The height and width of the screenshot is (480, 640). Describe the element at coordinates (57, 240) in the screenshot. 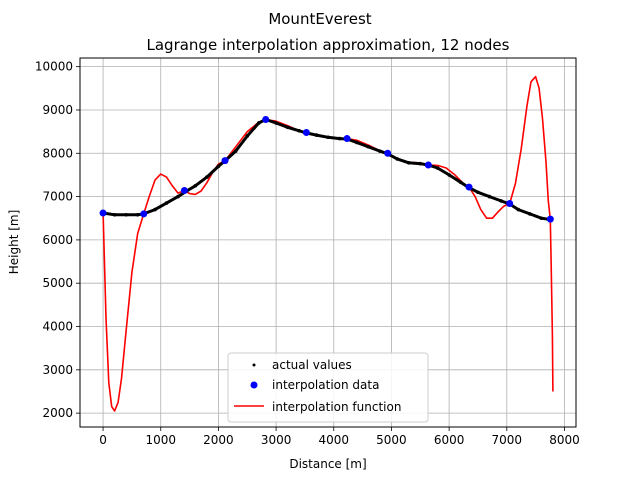

I see `y-tick-label: 6000` at that location.